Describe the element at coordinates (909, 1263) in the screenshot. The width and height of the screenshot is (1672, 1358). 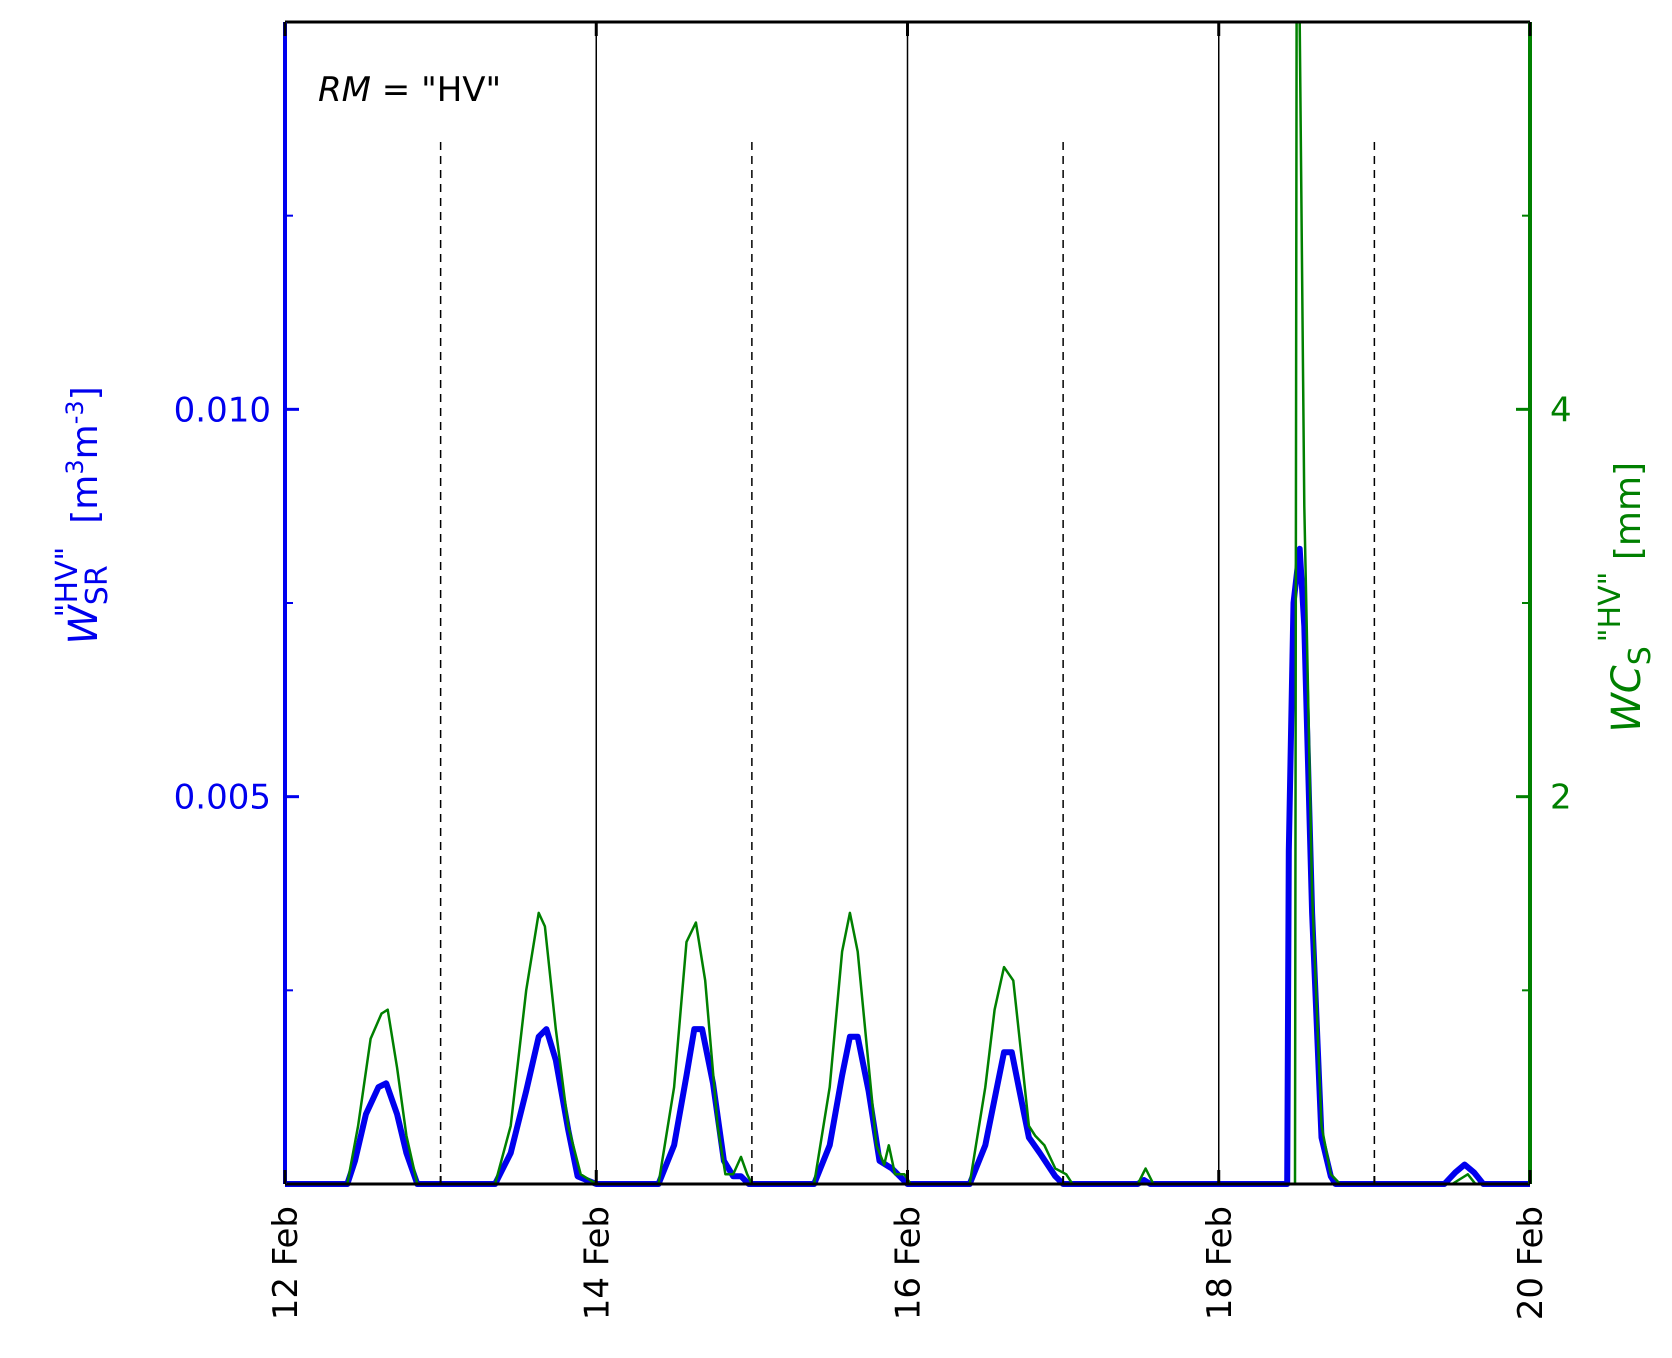
I see `x-tick-label-16: 16 Feb` at that location.